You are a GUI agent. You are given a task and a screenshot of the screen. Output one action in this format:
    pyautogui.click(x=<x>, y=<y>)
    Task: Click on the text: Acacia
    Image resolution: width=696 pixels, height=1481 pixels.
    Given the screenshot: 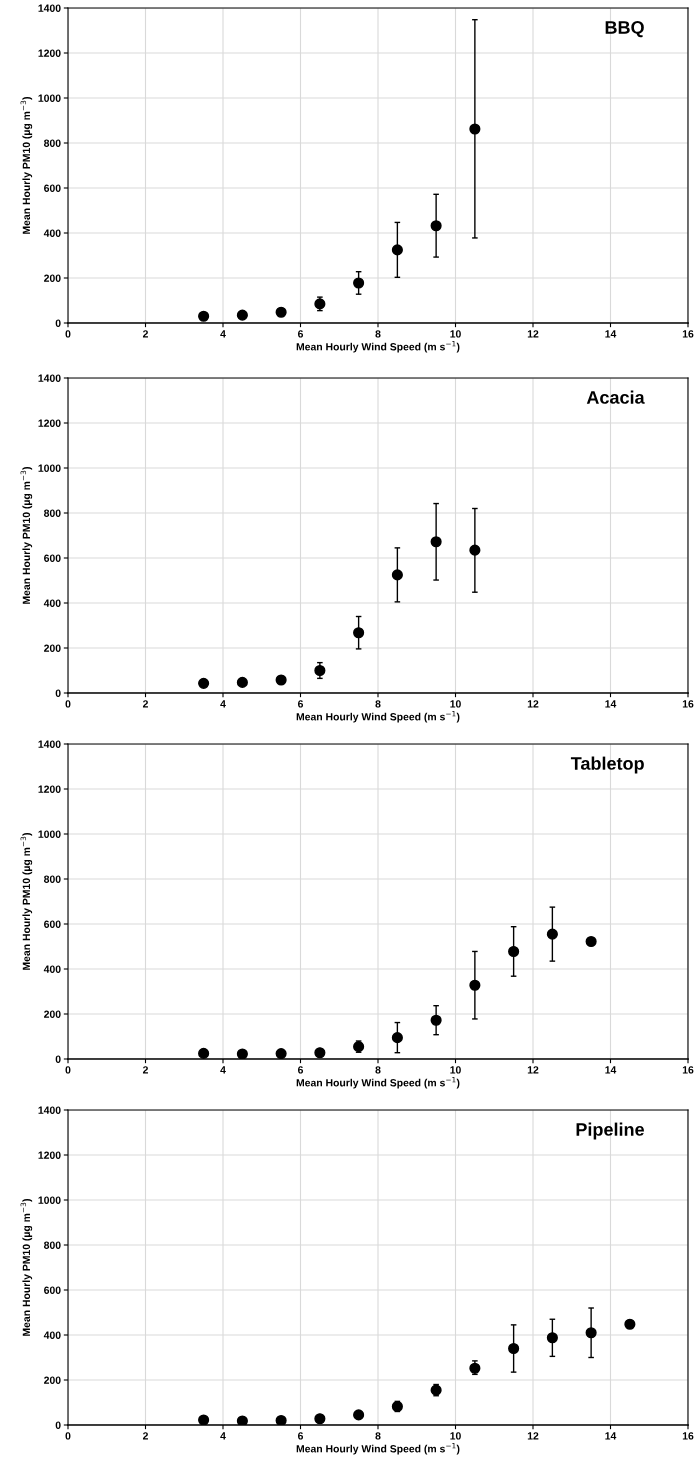 What is the action you would take?
    pyautogui.click(x=615, y=397)
    